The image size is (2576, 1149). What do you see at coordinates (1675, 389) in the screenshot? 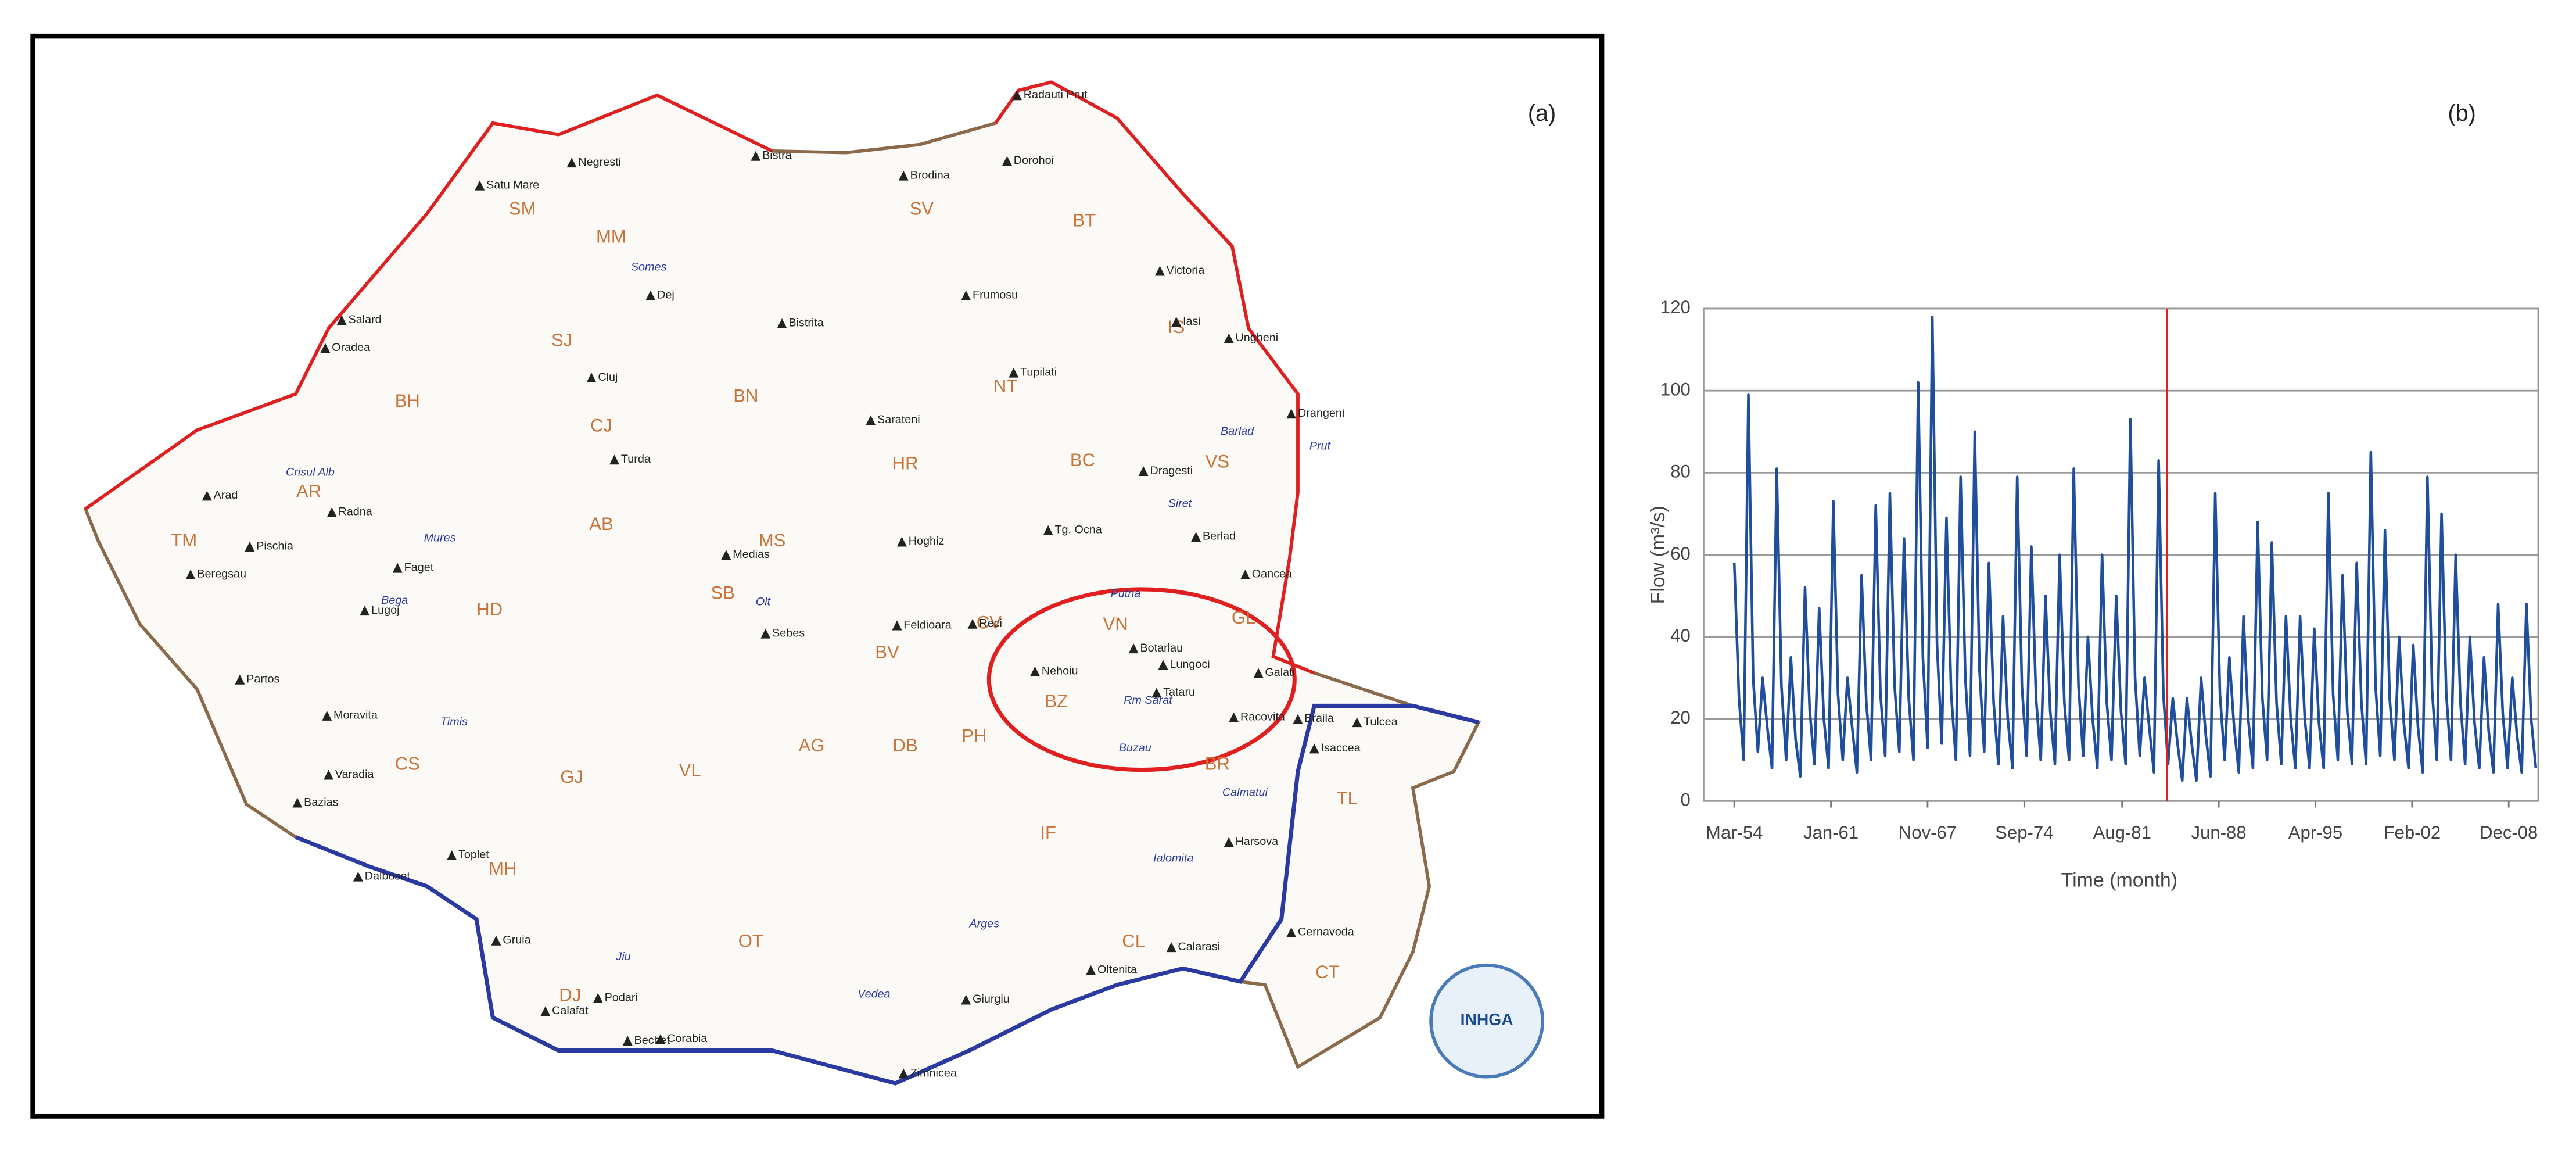
I see `y-tick-label: 100` at bounding box center [1675, 389].